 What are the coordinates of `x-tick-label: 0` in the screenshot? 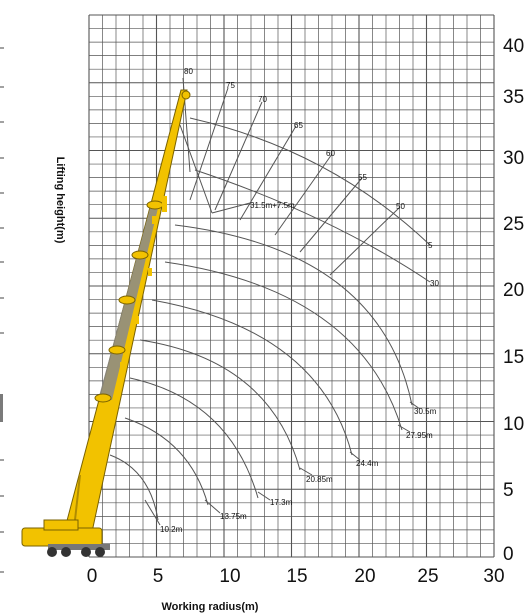 It's located at (92, 576).